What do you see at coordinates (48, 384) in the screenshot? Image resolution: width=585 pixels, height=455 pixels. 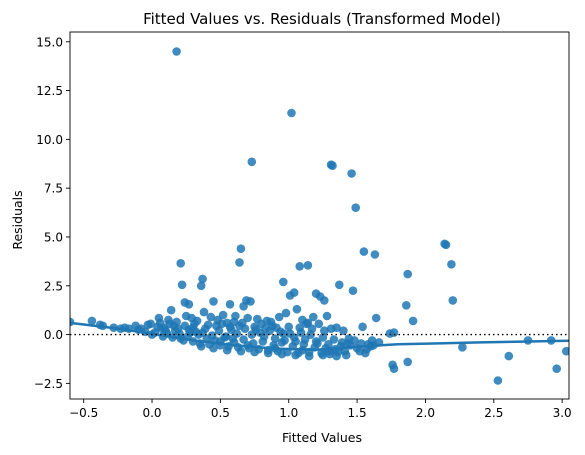 I see `y-tick-label: −2.5` at bounding box center [48, 384].